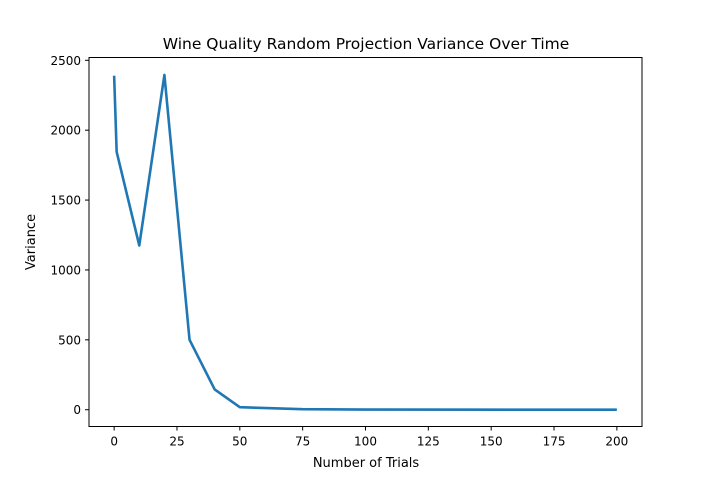 The height and width of the screenshot is (480, 715). What do you see at coordinates (77, 410) in the screenshot?
I see `y-tick-label: 0` at bounding box center [77, 410].